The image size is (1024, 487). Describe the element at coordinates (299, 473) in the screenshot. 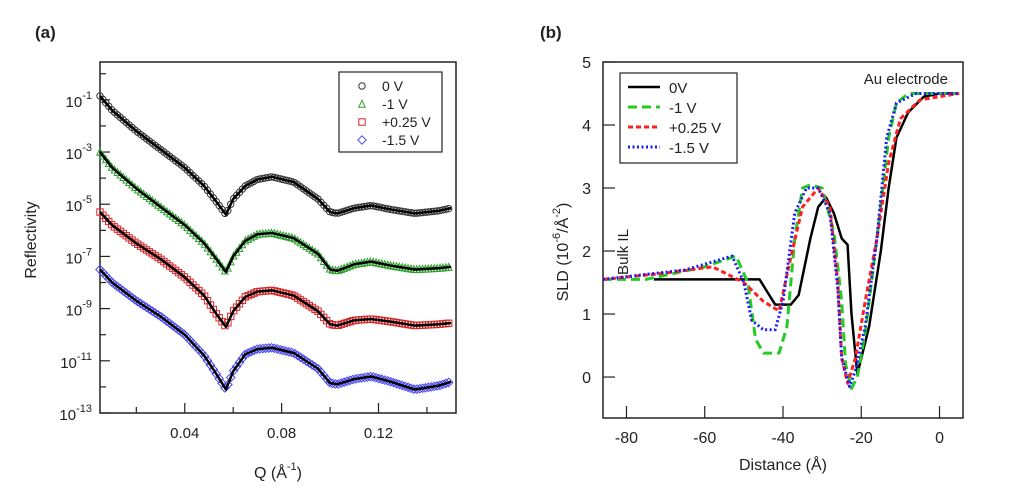

I see `xlabel-end: )` at that location.